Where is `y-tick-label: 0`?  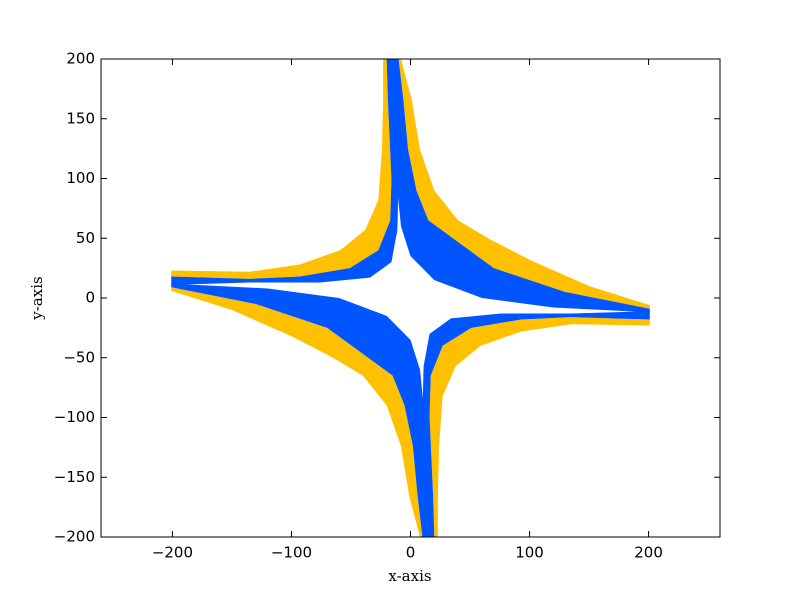 y-tick-label: 0 is located at coordinates (90, 298).